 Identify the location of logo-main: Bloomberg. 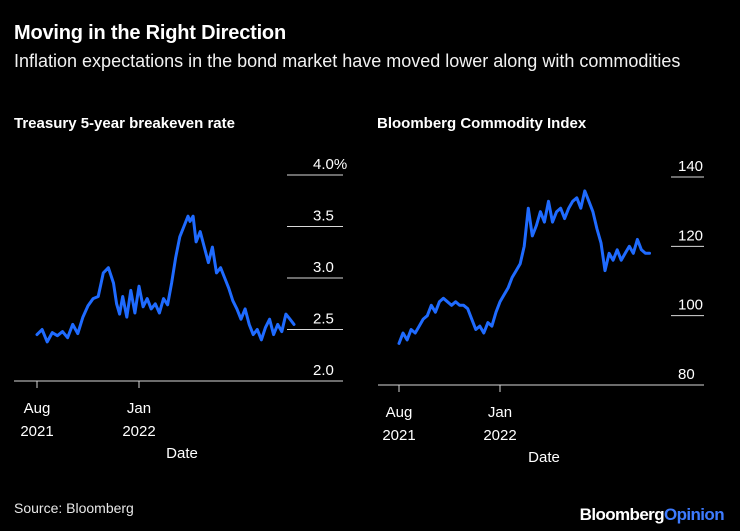
(622, 514).